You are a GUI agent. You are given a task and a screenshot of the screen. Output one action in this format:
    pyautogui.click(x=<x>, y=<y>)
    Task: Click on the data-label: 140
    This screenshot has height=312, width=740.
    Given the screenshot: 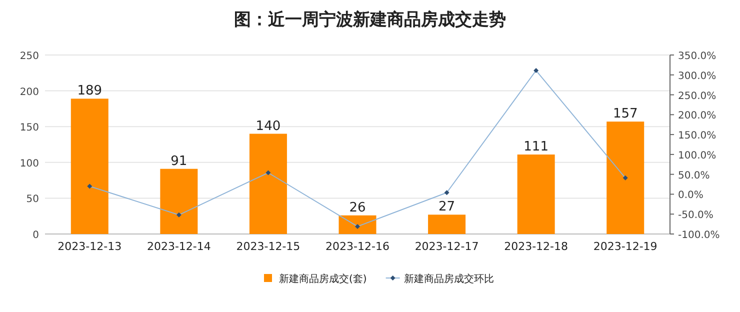 What is the action you would take?
    pyautogui.click(x=268, y=126)
    